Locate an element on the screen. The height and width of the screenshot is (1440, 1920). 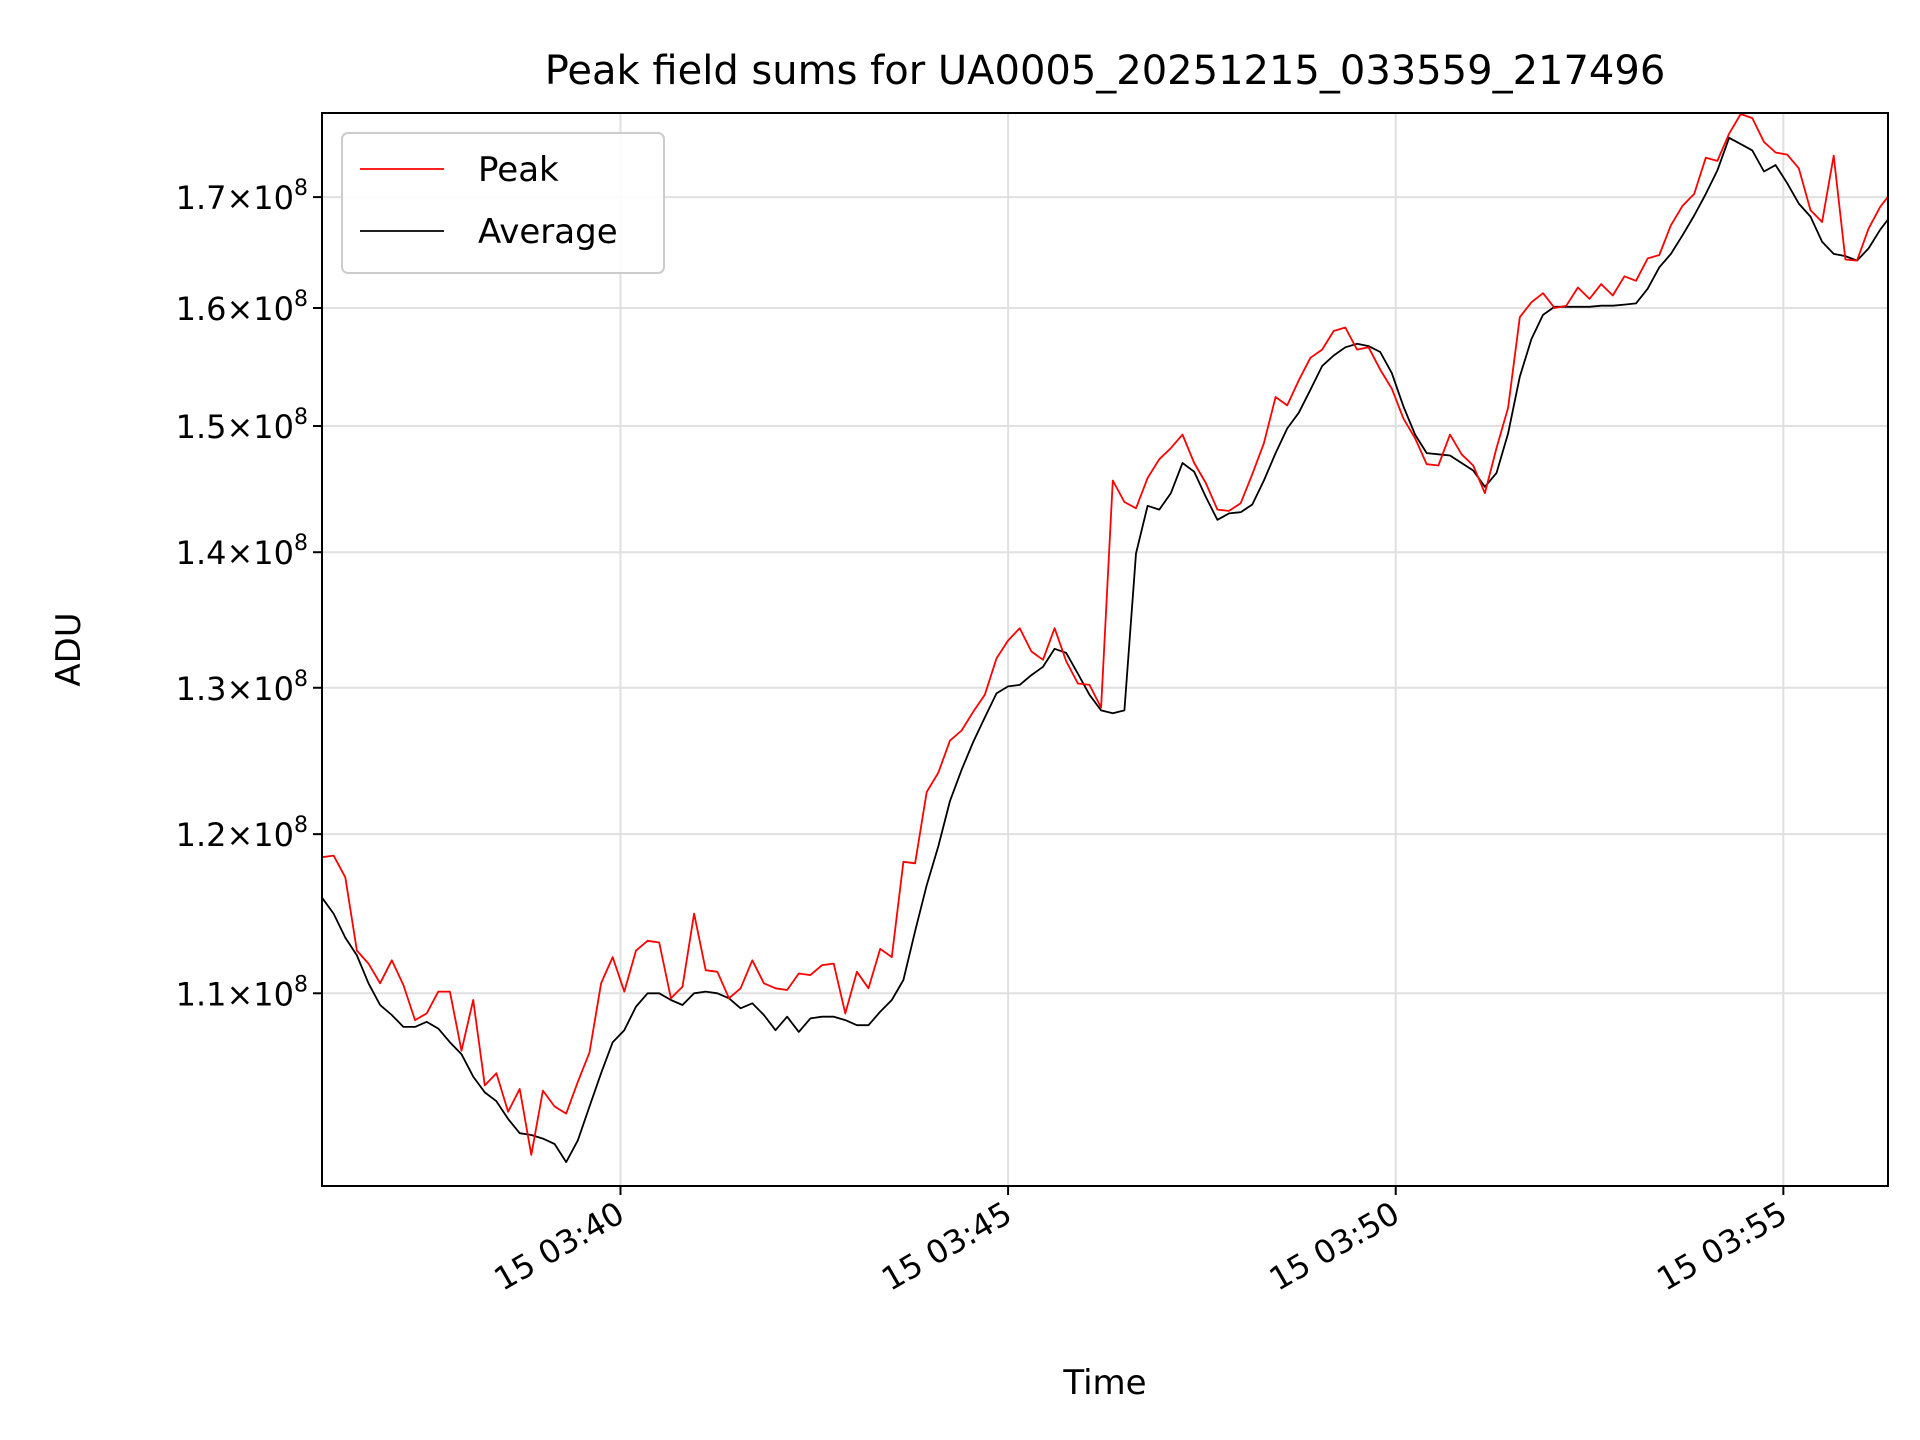
y-tick-label: 1.6×10⁸ is located at coordinates (242, 307).